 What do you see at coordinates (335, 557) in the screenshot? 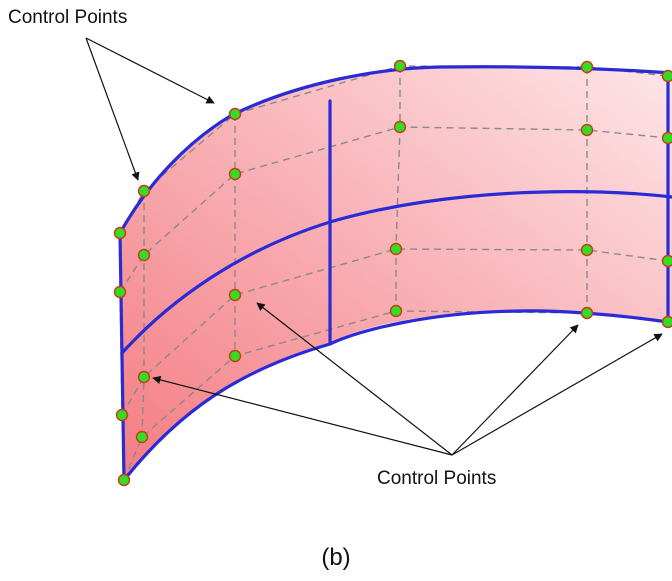
I see `figure-caption: (b)` at bounding box center [335, 557].